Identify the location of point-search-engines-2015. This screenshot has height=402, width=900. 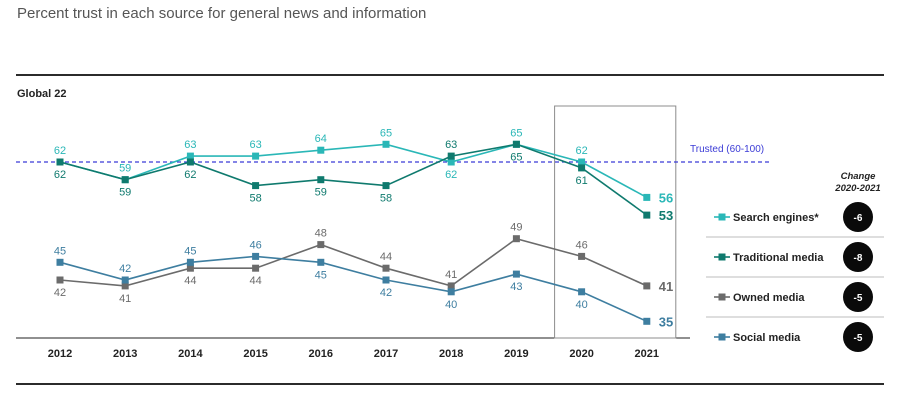
(256, 156).